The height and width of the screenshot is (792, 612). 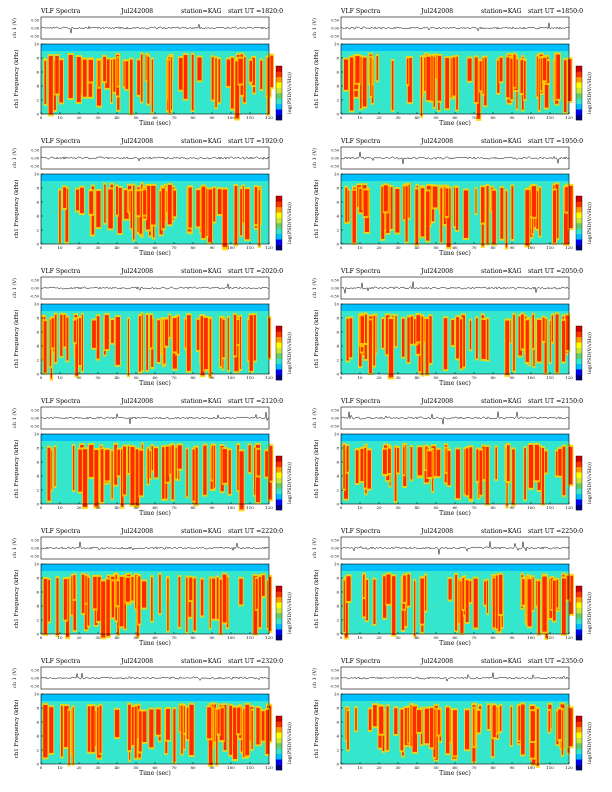 I want to click on x-tick-label: 30, so click(x=398, y=377).